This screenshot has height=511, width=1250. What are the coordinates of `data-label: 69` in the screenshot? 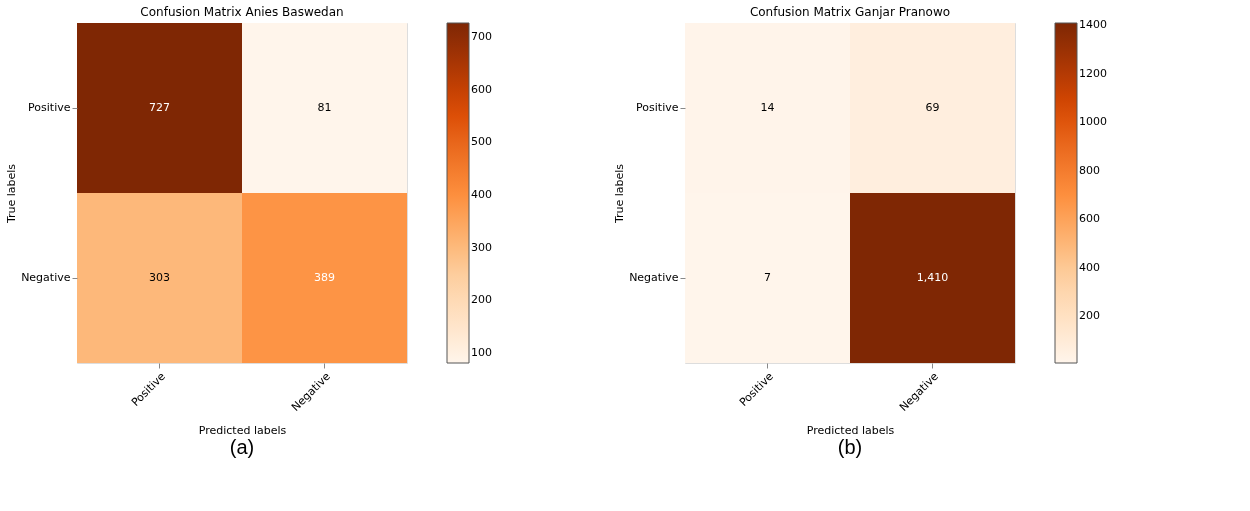 It's located at (932, 107).